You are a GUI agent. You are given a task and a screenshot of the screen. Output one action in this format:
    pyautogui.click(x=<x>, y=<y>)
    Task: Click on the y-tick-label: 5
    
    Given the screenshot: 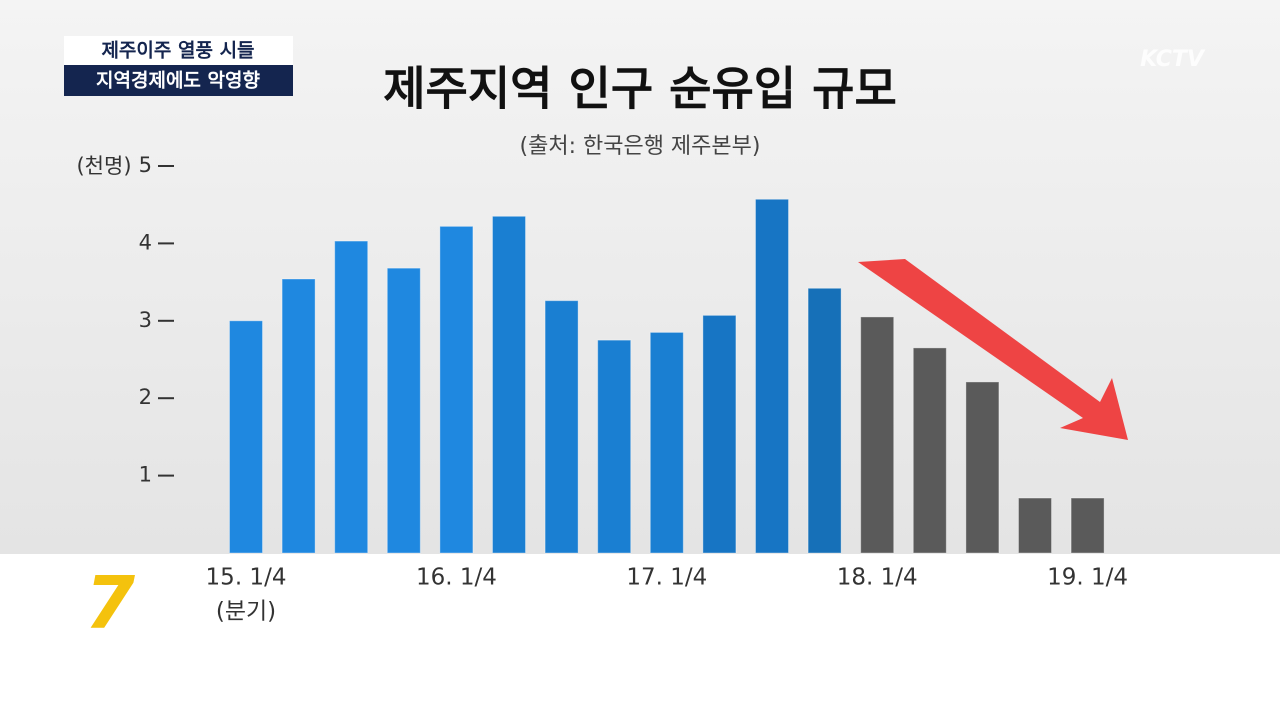 What is the action you would take?
    pyautogui.click(x=145, y=165)
    